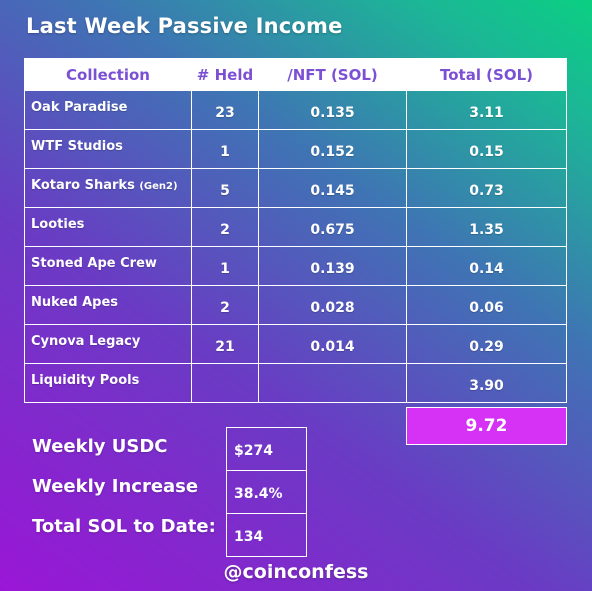 The height and width of the screenshot is (591, 592). Describe the element at coordinates (486, 74) in the screenshot. I see `header-total: Total (SOL)` at that location.